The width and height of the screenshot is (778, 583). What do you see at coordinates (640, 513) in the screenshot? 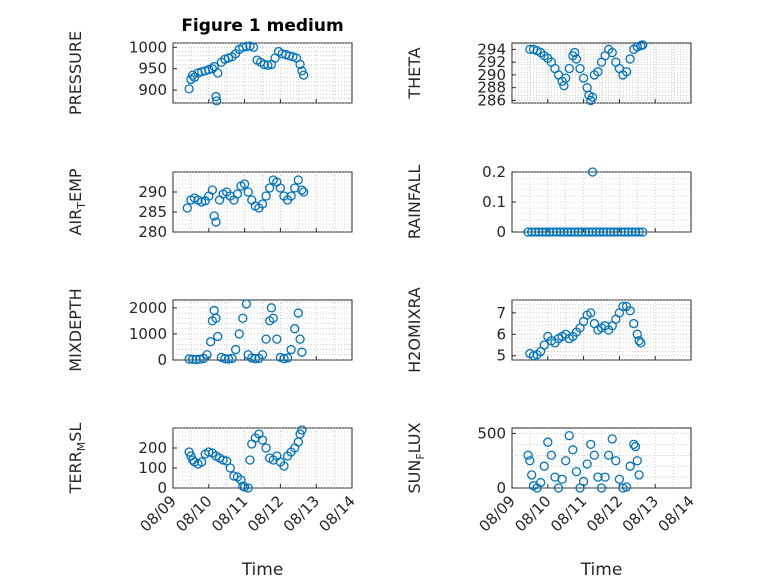
I see `x-tick-label: 08/13` at bounding box center [640, 513].